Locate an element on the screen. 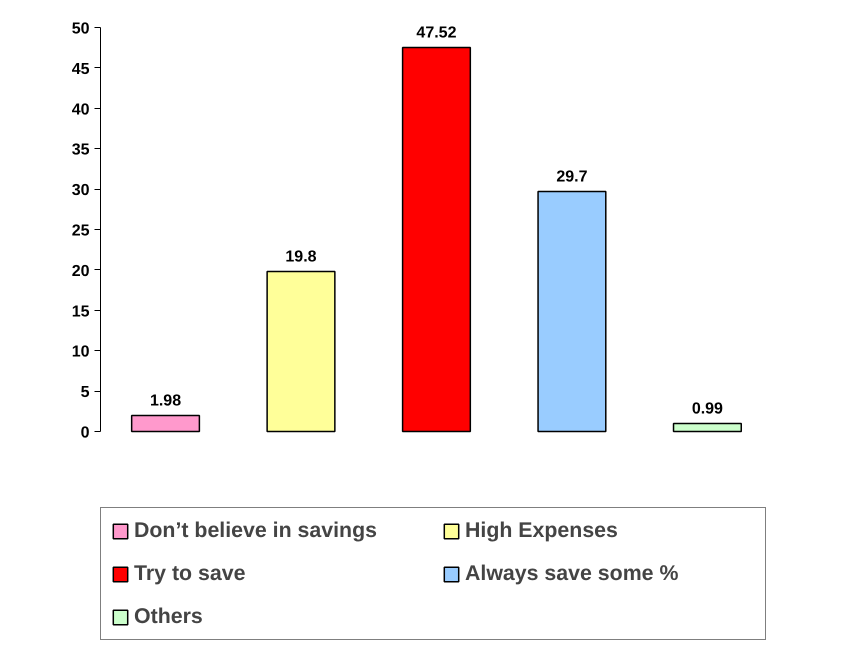  y-tick-label: 30 is located at coordinates (81, 191).